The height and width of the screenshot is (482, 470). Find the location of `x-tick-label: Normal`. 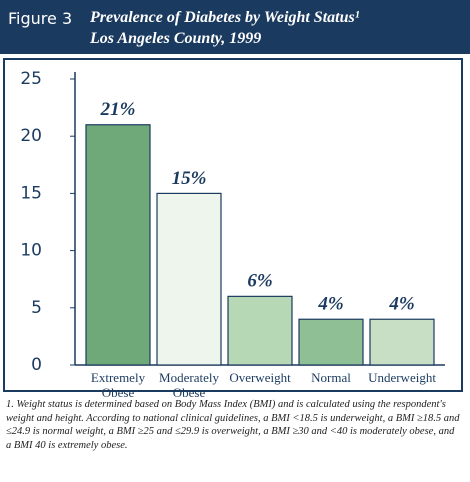

x-tick-label: Normal is located at coordinates (331, 377).